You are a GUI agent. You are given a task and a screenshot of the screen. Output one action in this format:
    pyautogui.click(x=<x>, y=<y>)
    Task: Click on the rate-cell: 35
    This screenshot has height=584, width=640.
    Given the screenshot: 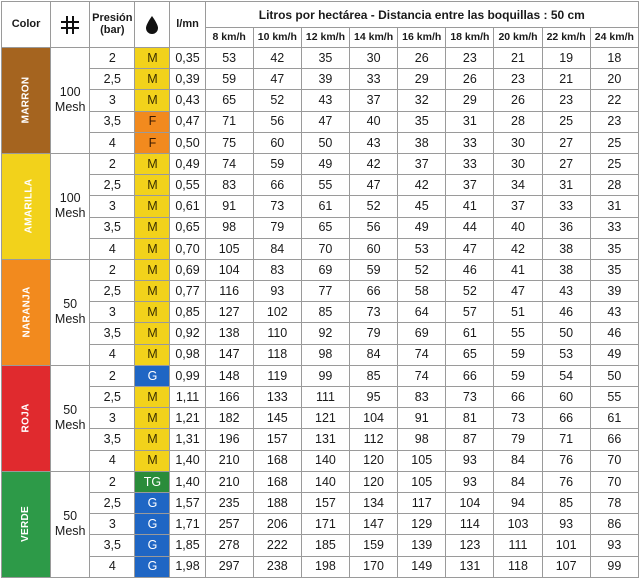 What is the action you would take?
    pyautogui.click(x=422, y=121)
    